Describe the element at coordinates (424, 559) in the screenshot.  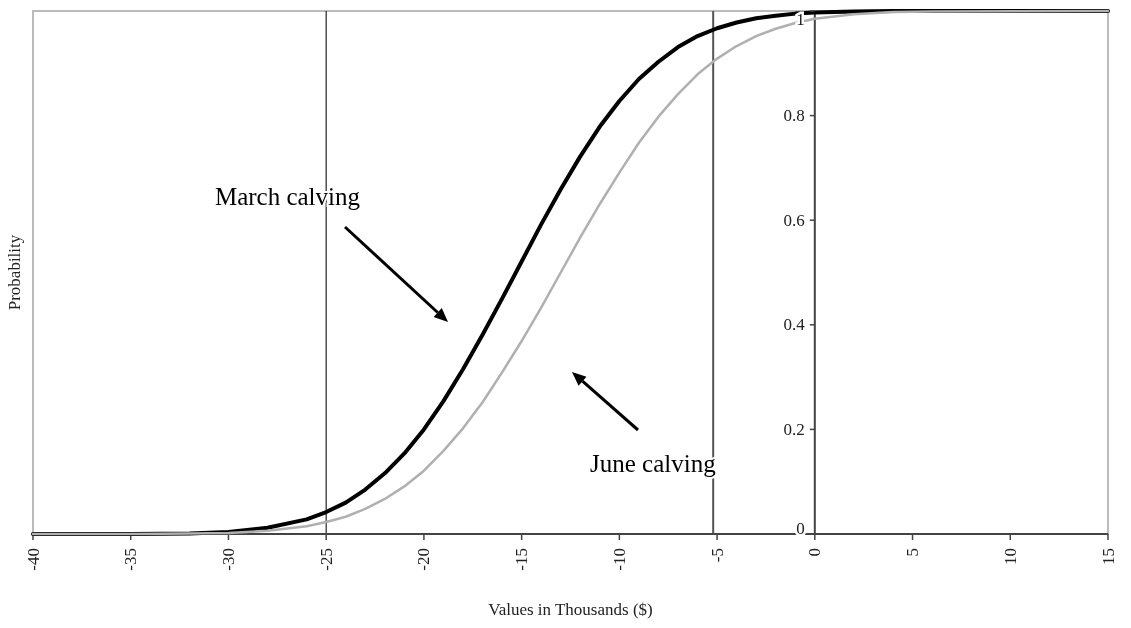
I see `x-tick-label: -20` at that location.